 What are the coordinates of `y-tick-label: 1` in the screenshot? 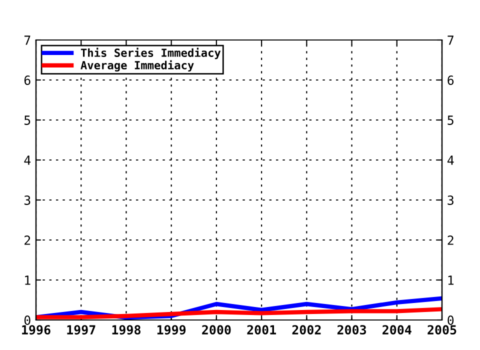 It's located at (27, 280).